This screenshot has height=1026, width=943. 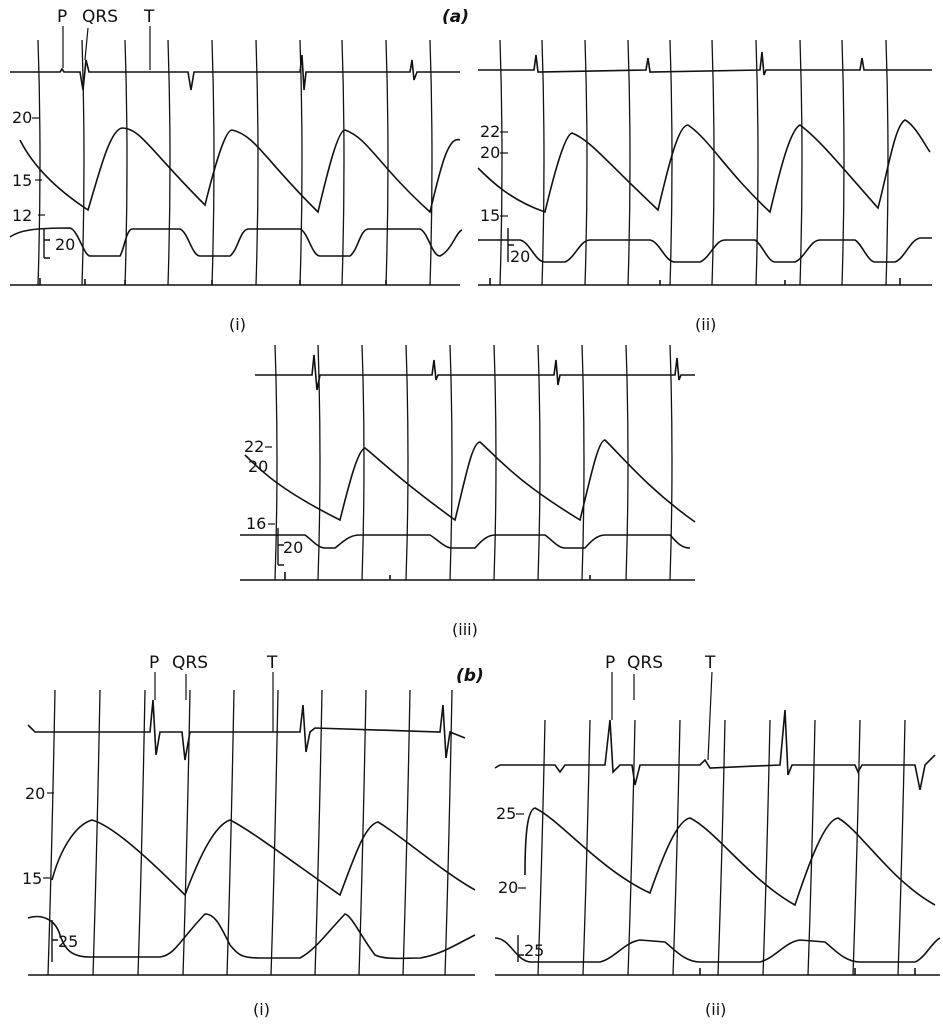 I want to click on panel-caption: (iii), so click(x=465, y=629).